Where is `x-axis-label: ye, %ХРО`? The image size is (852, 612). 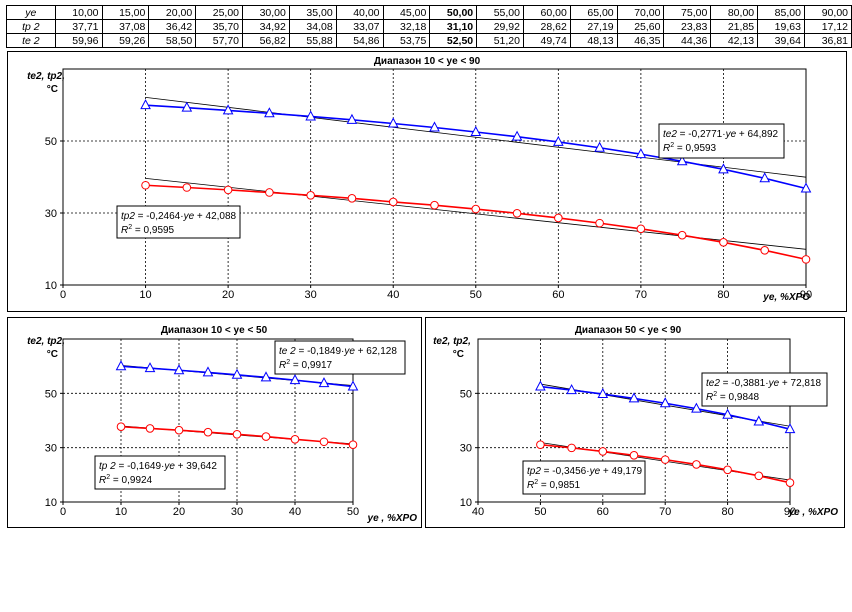
x-axis-label: ye, %ХРО is located at coordinates (786, 297).